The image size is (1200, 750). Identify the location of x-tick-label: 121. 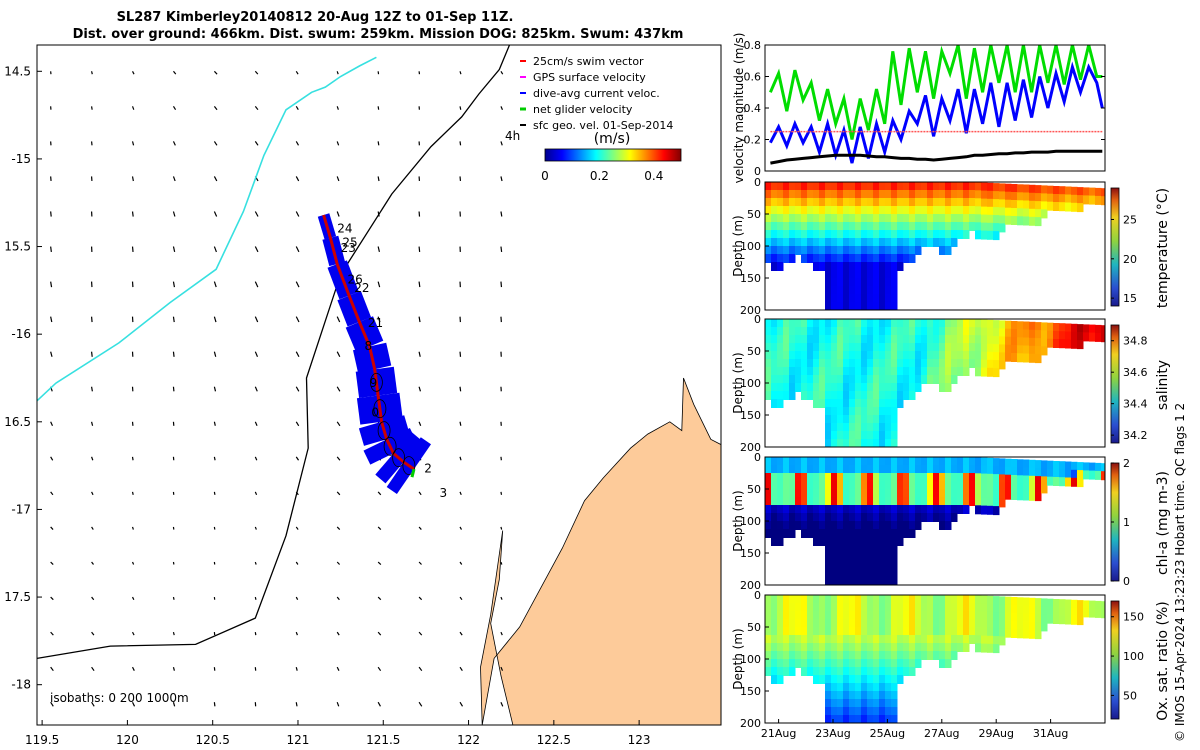
(298, 740).